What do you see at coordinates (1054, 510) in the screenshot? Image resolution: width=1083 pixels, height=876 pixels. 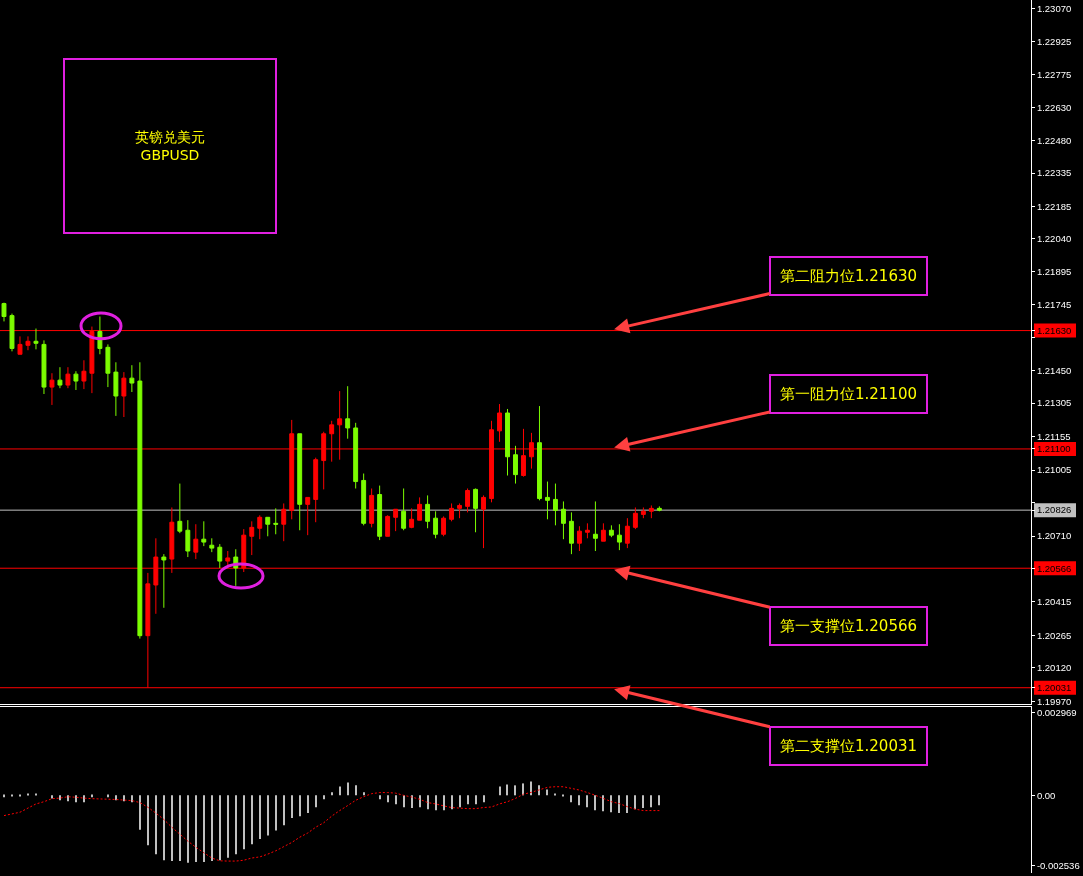 I see `y-tick-label: 1.20826` at bounding box center [1054, 510].